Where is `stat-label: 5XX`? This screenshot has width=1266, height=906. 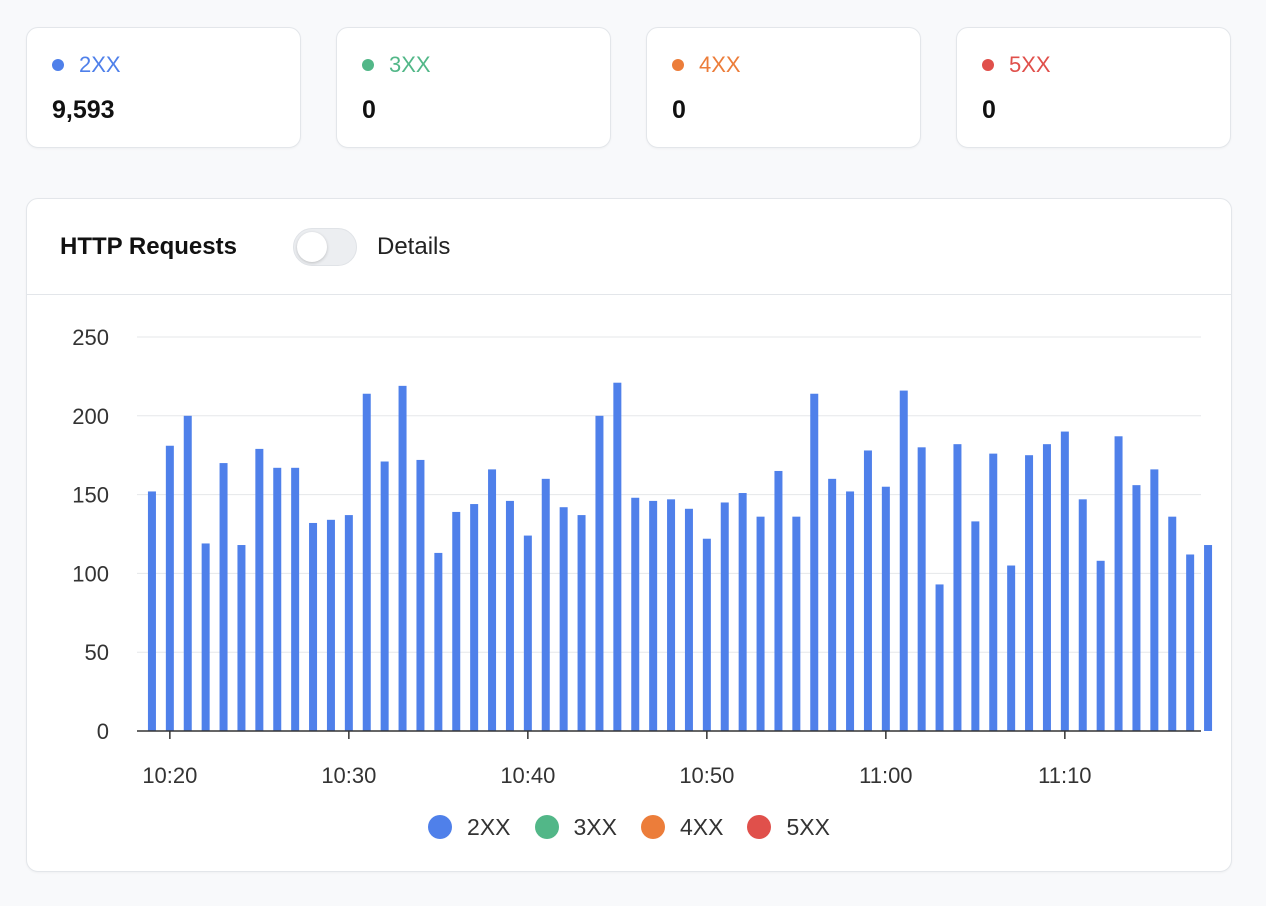 stat-label: 5XX is located at coordinates (1030, 64).